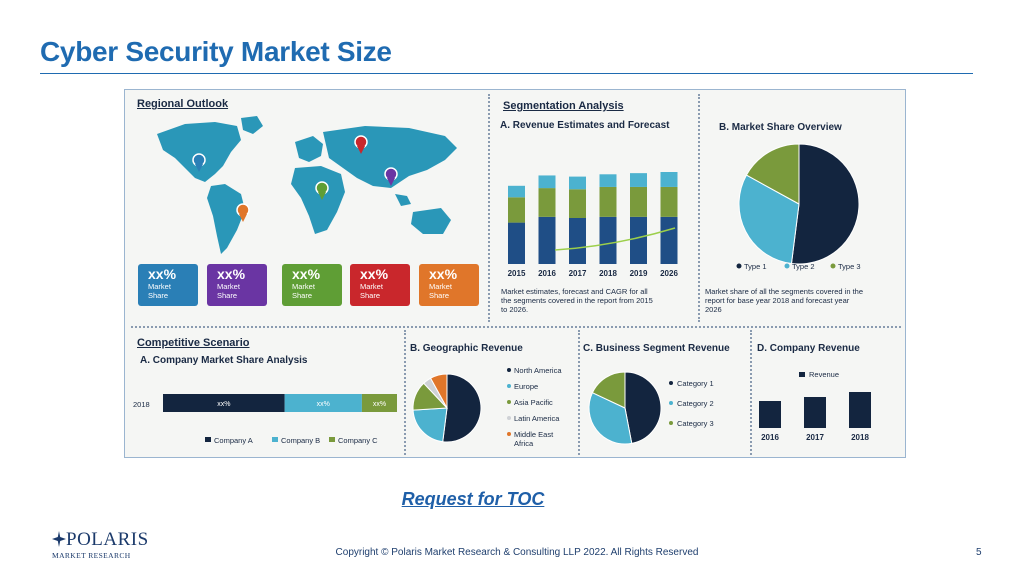  What do you see at coordinates (579, 392) in the screenshot?
I see `divider-geographic` at bounding box center [579, 392].